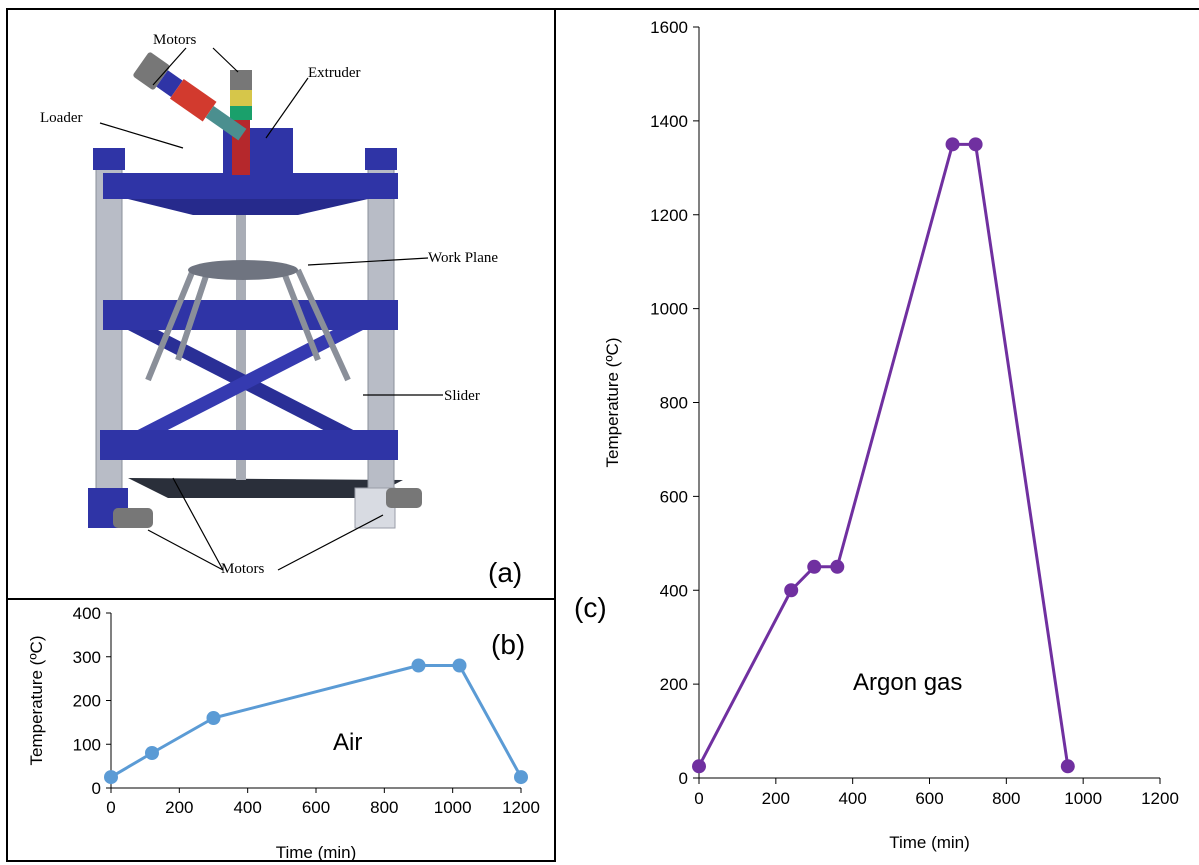 This screenshot has width=1199, height=865. What do you see at coordinates (907, 682) in the screenshot?
I see `series-annotation: Argon gas` at bounding box center [907, 682].